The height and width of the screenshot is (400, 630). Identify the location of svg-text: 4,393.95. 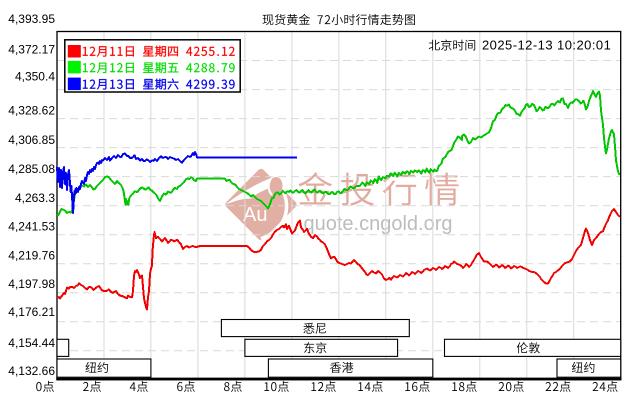
(31, 19).